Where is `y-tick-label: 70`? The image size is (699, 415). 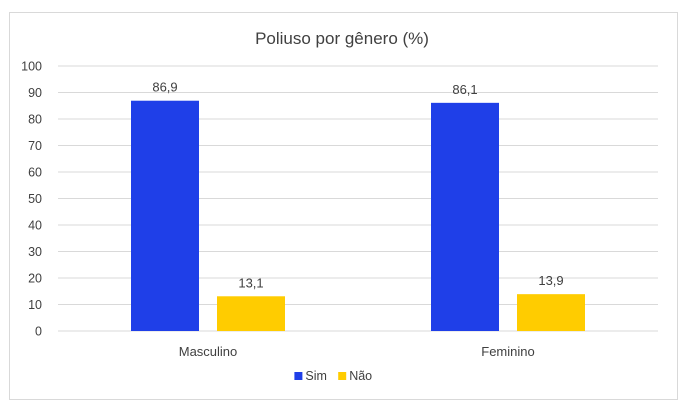 y-tick-label: 70 is located at coordinates (35, 146).